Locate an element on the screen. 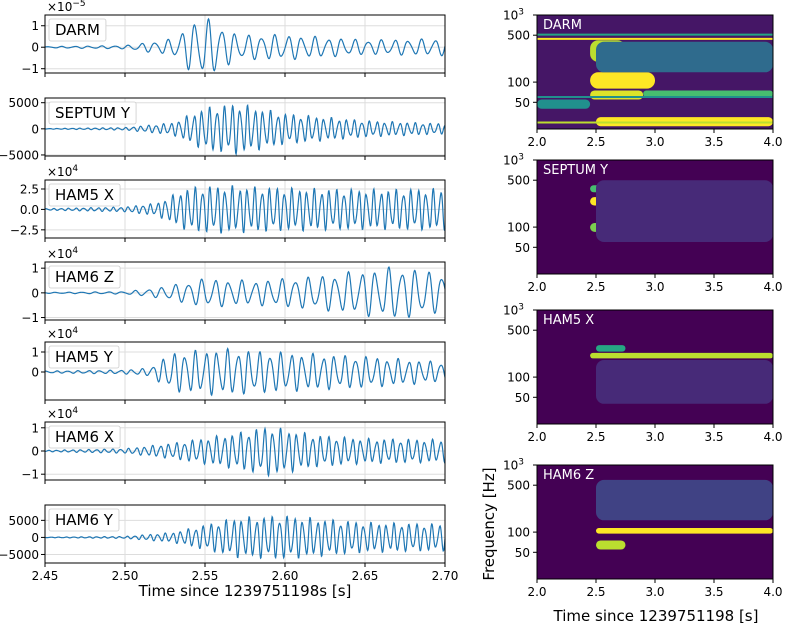 The image size is (790, 634). y-tick-label: −5000 is located at coordinates (19, 555).